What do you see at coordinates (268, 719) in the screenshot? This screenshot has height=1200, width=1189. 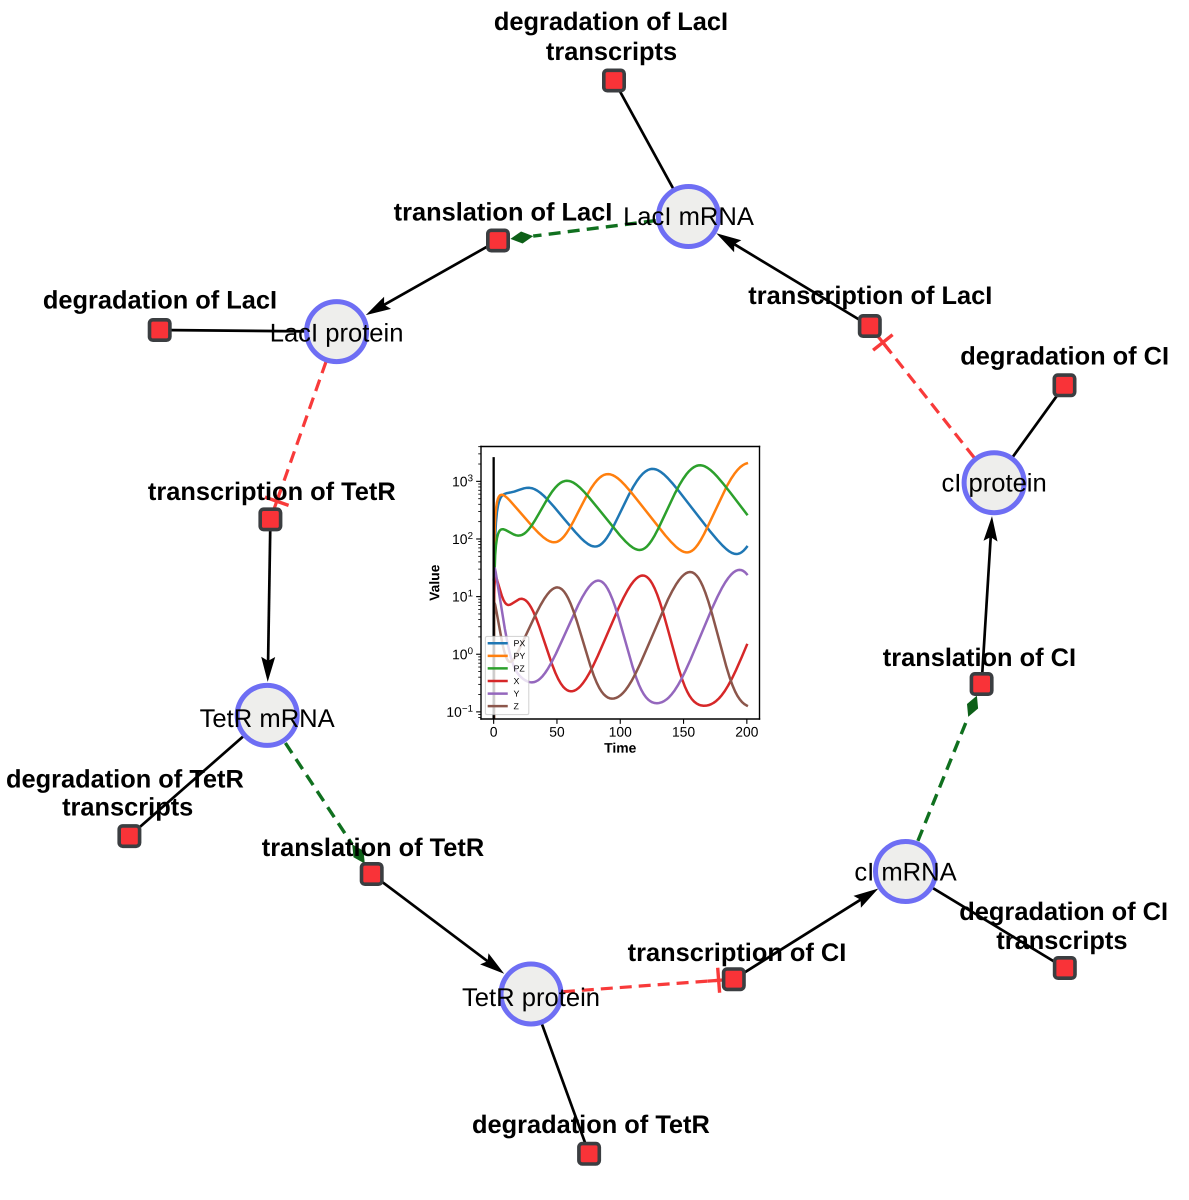 I see `svg-text: TetR mRNA` at bounding box center [268, 719].